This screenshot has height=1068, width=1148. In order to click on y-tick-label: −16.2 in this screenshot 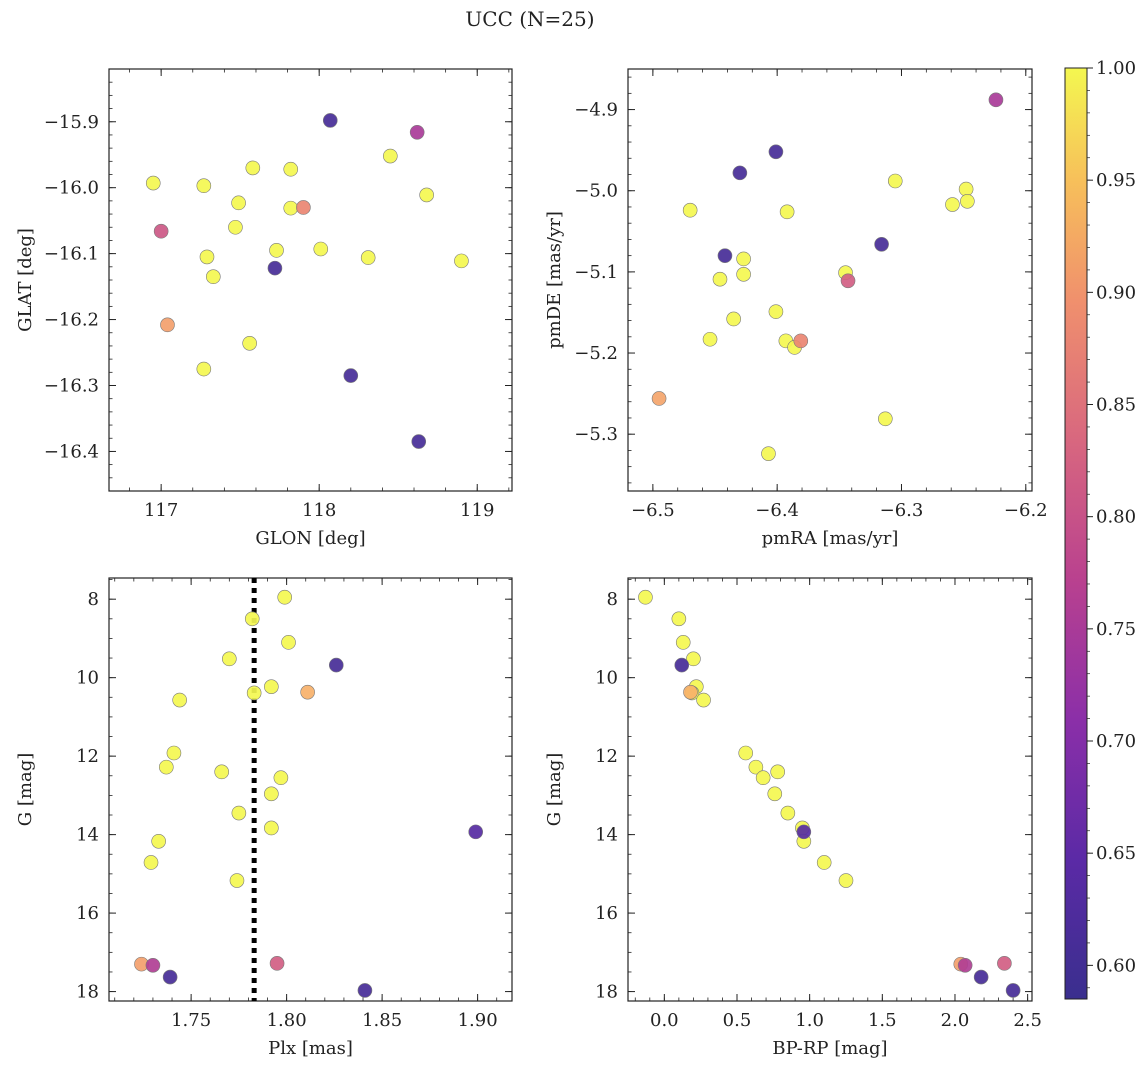, I will do `click(71, 320)`.